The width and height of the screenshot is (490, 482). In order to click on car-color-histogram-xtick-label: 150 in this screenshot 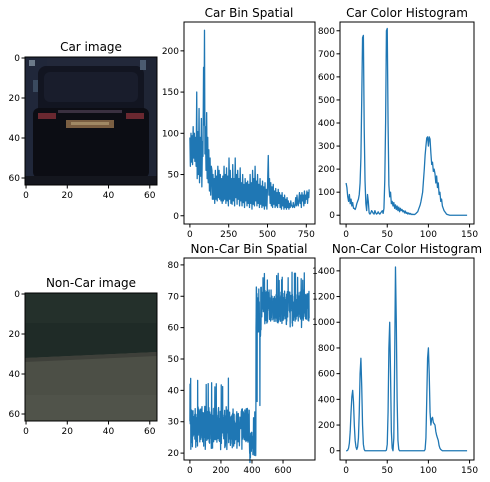, I will do `click(469, 235)`.